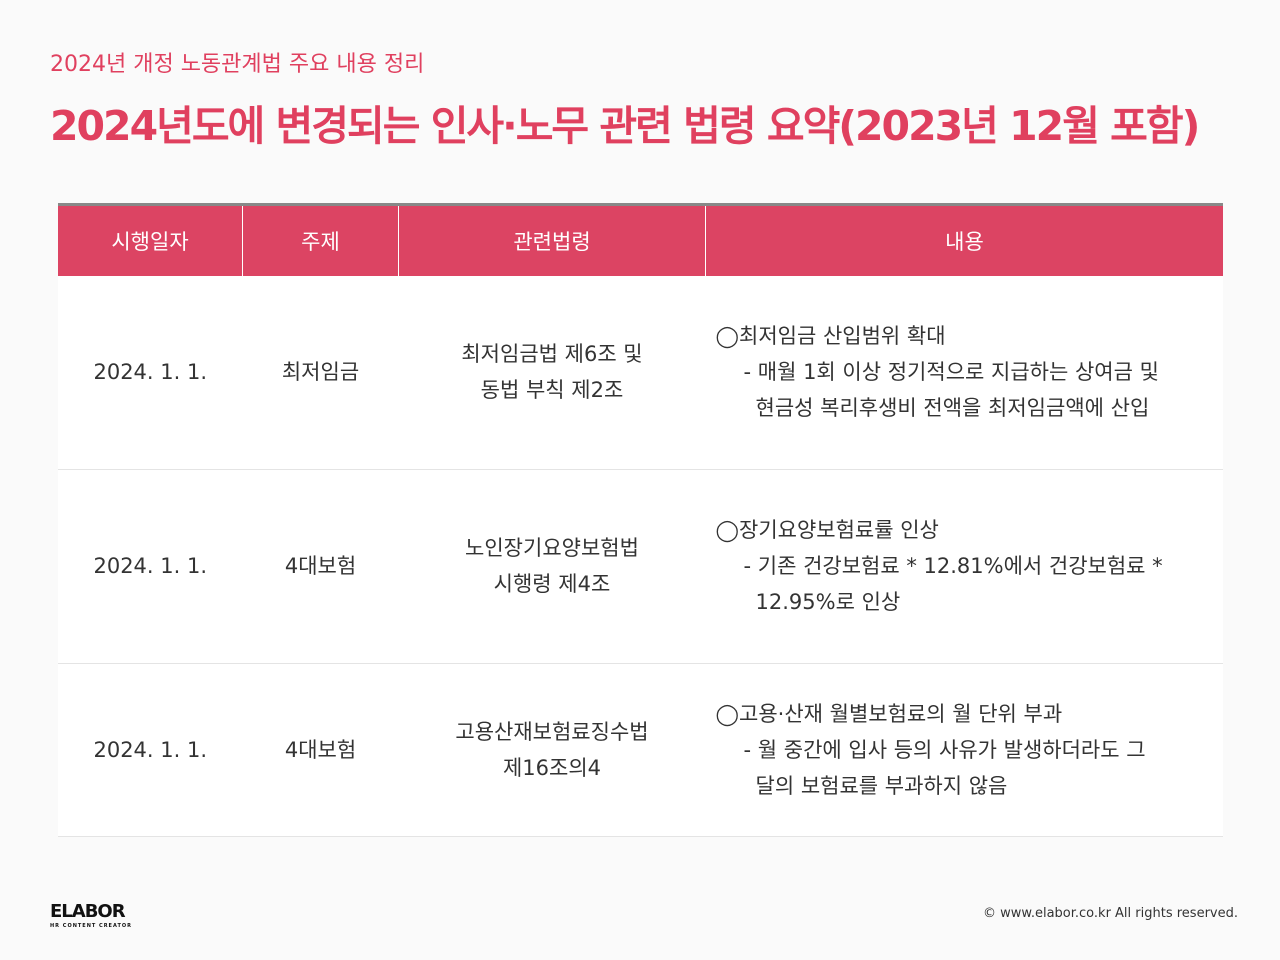 This screenshot has width=1280, height=960. Describe the element at coordinates (552, 354) in the screenshot. I see `law-line: 최저임금법 제6조 및` at that location.